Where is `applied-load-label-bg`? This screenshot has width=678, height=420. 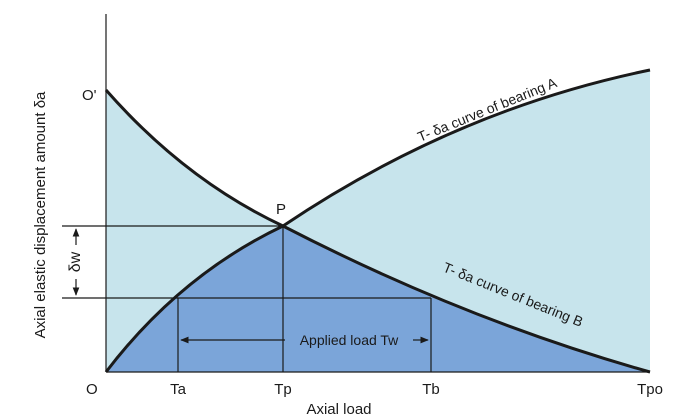
applied-load-label-bg is located at coordinates (349, 340).